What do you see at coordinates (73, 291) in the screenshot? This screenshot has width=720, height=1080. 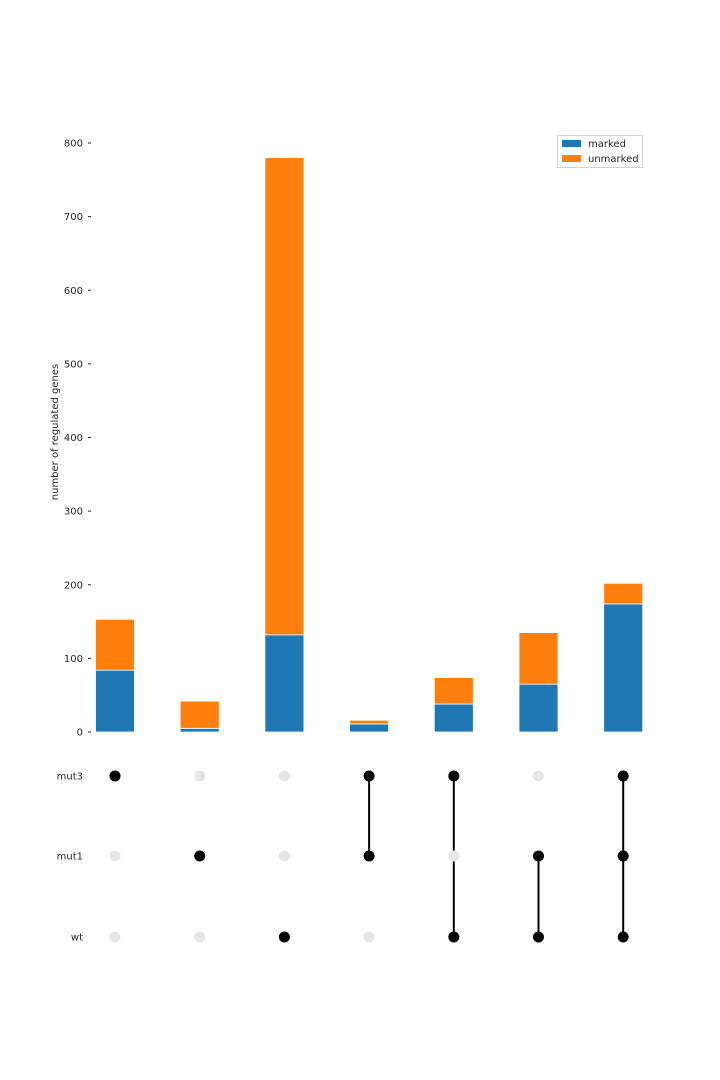 I see `y-tick-label: 600` at bounding box center [73, 291].